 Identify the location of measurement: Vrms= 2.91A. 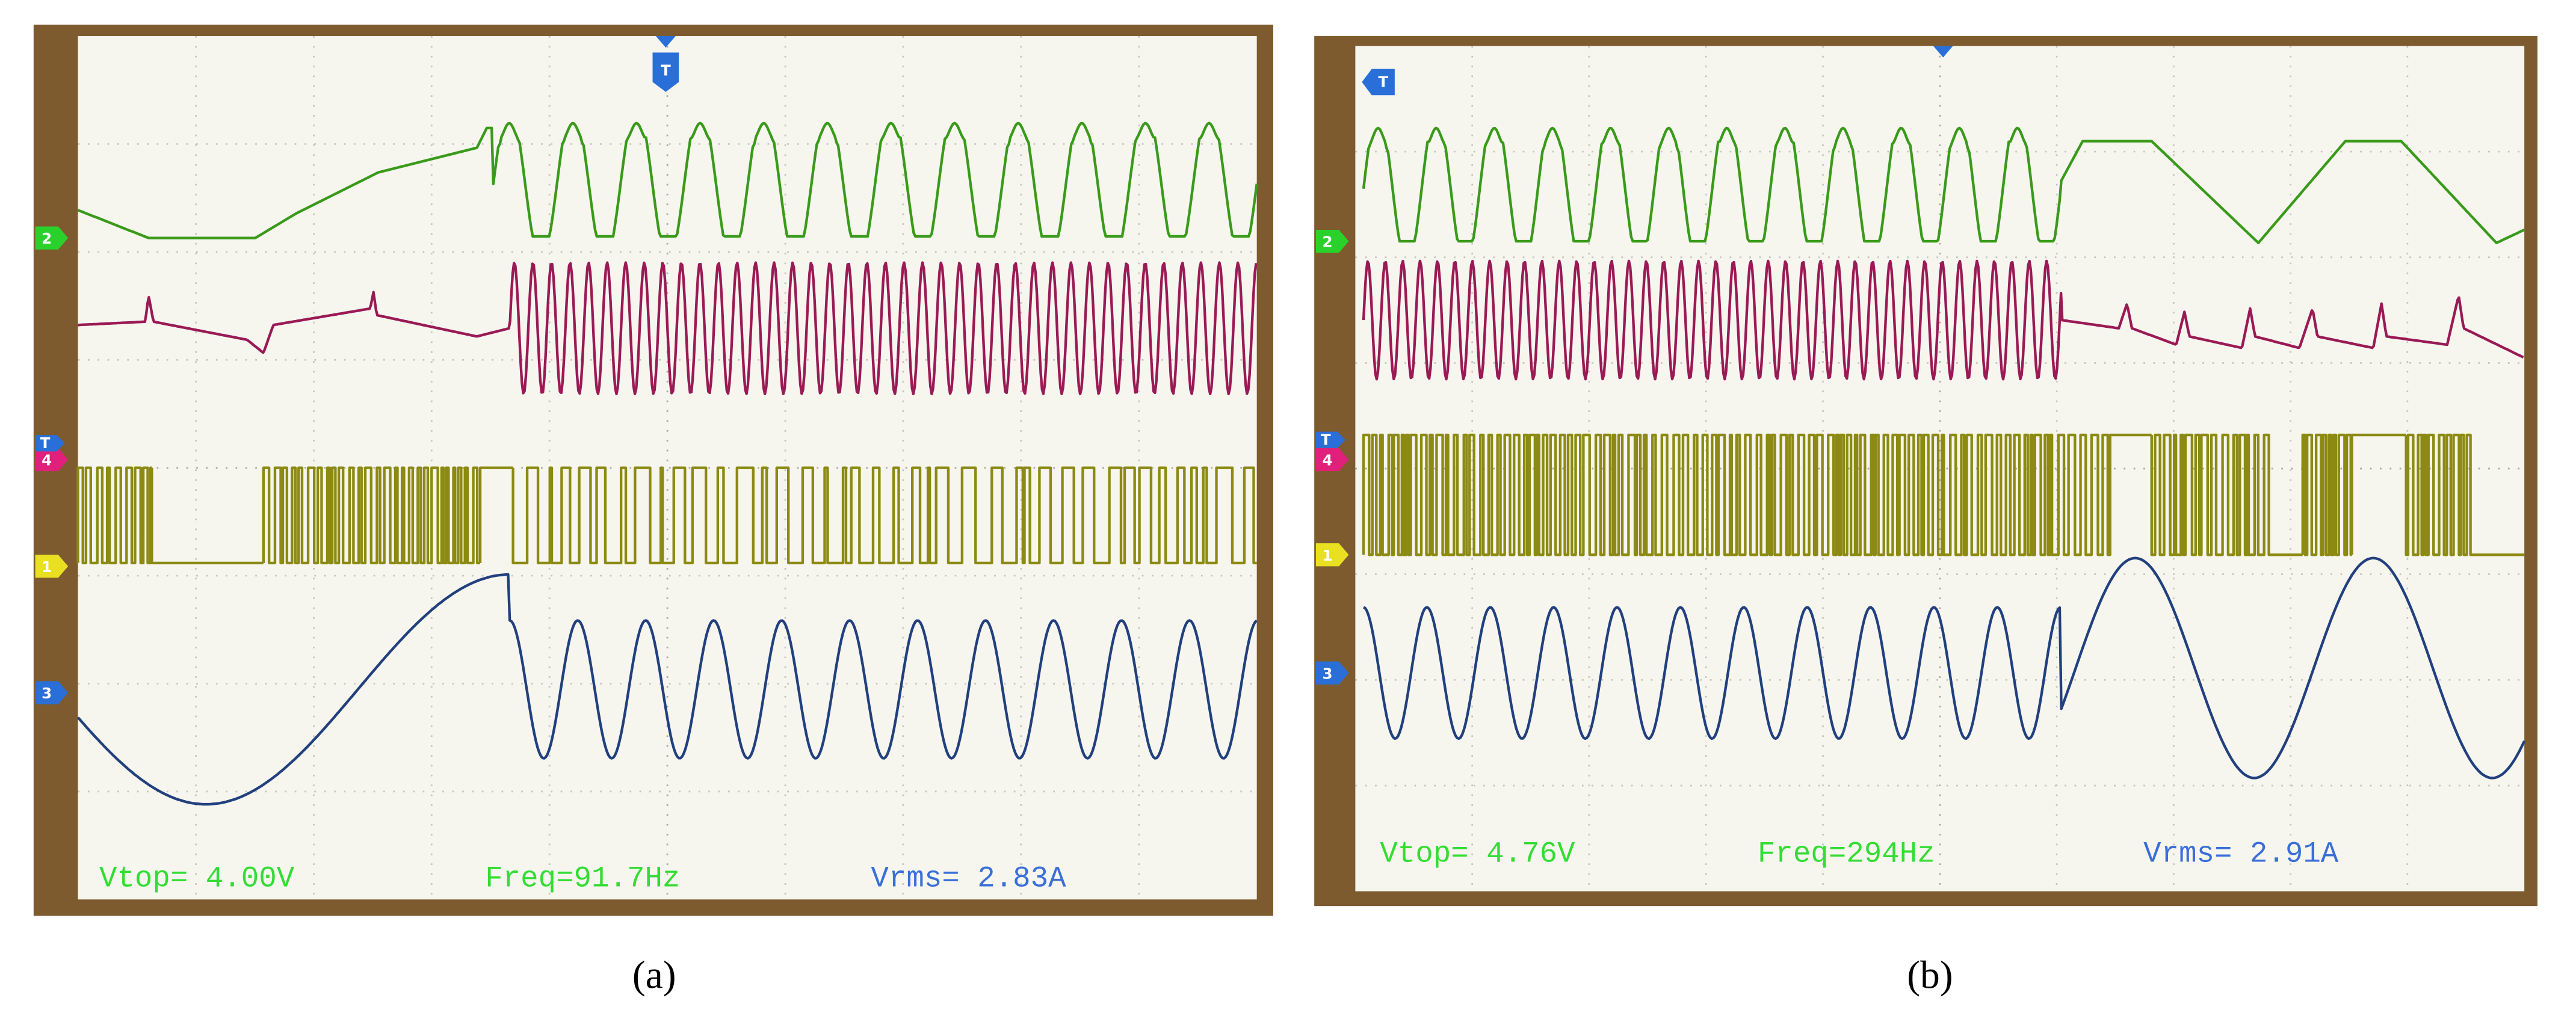
(2241, 854).